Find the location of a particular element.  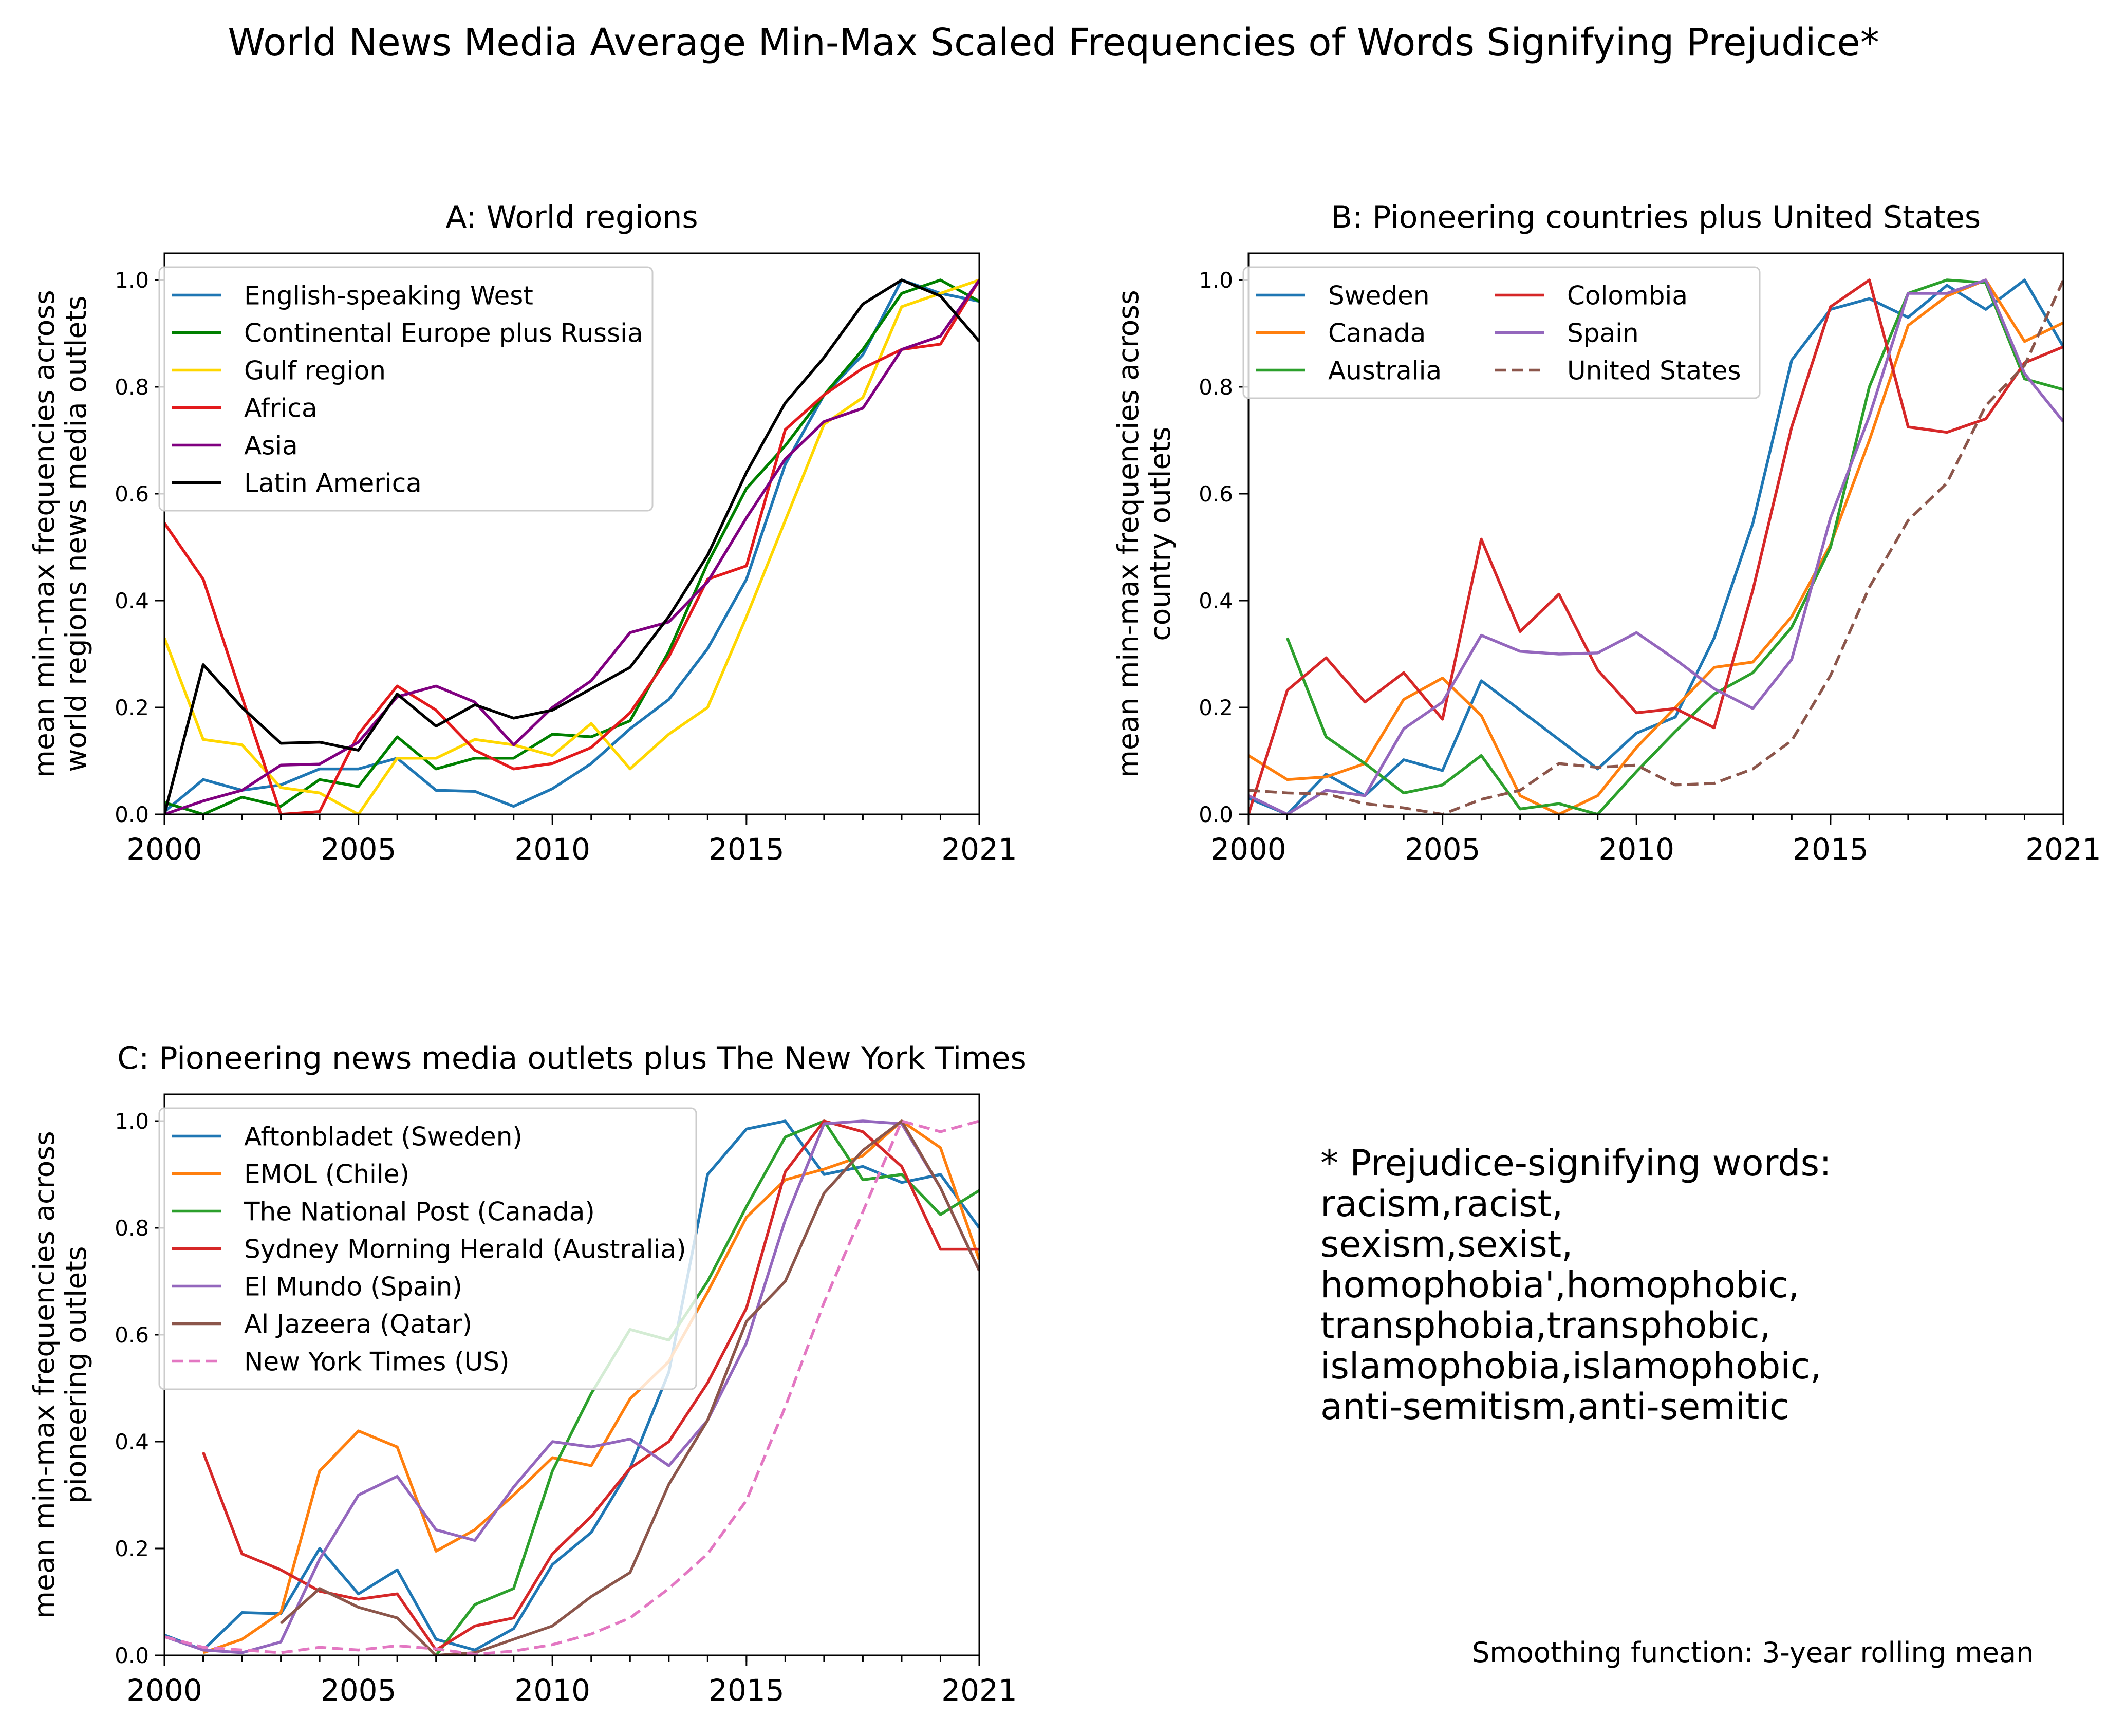

legend-label: Gulf region is located at coordinates (315, 371).